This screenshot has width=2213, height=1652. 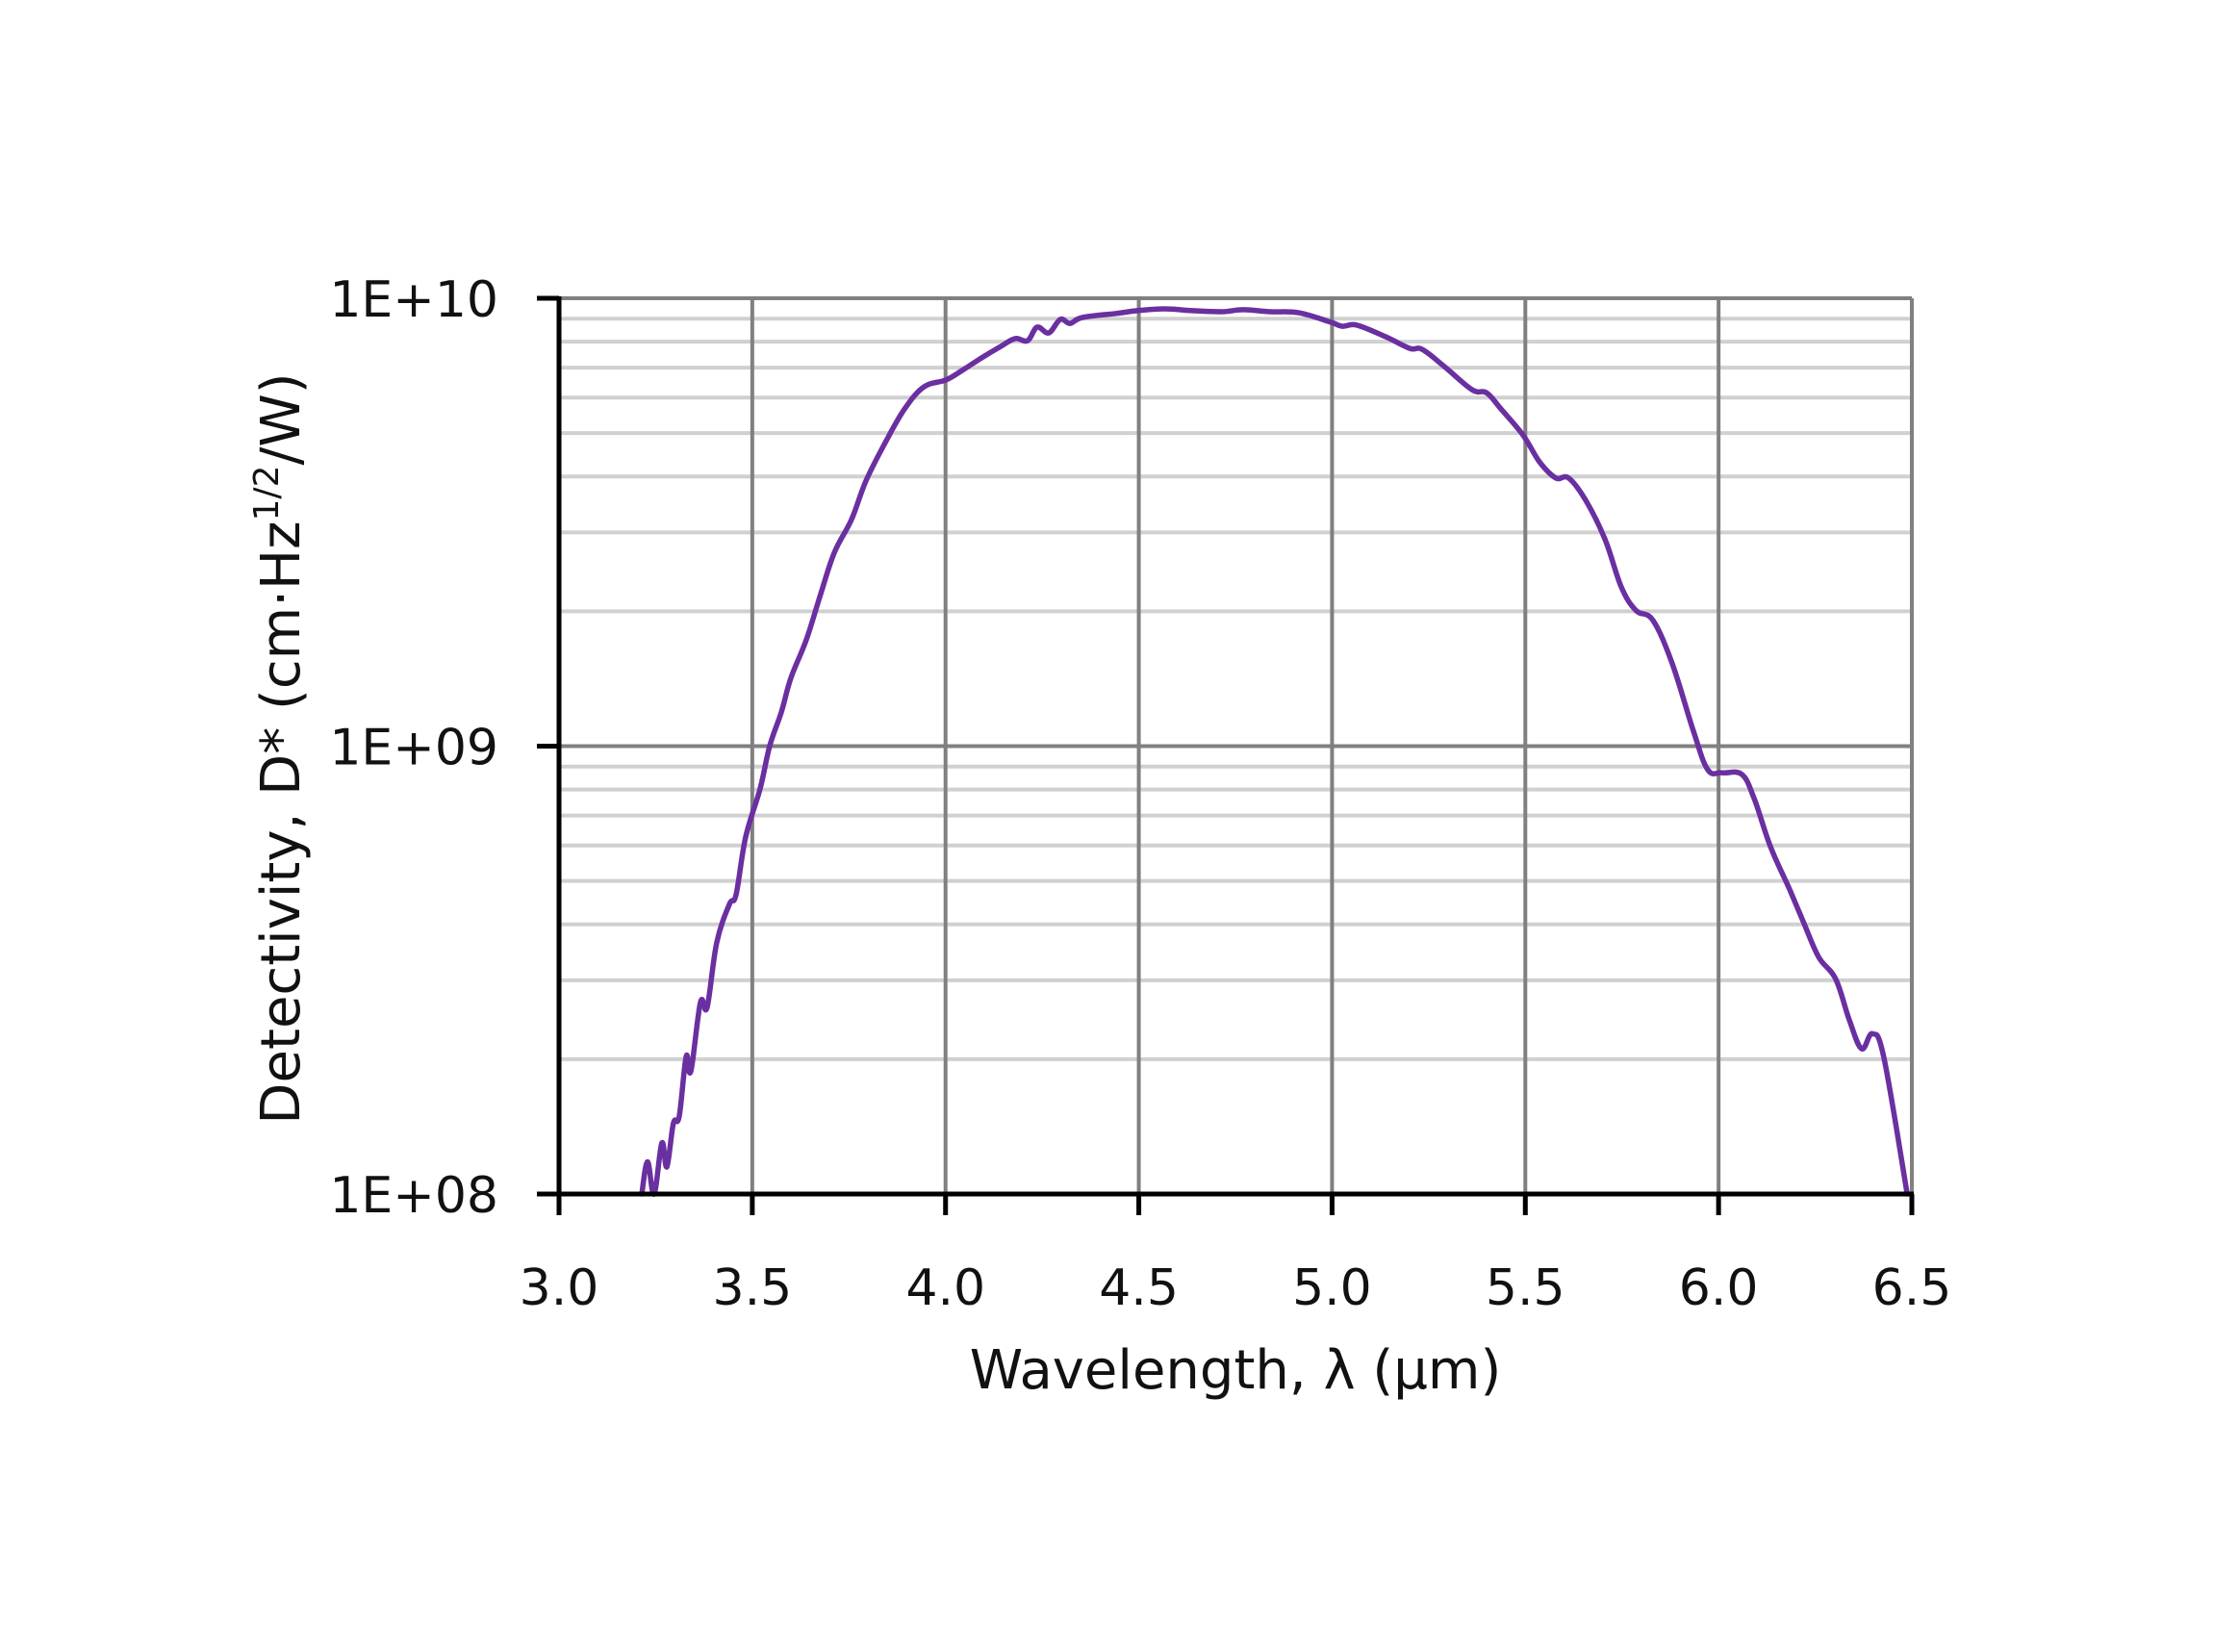 I want to click on y-tick-label: 1E+10, so click(x=413, y=300).